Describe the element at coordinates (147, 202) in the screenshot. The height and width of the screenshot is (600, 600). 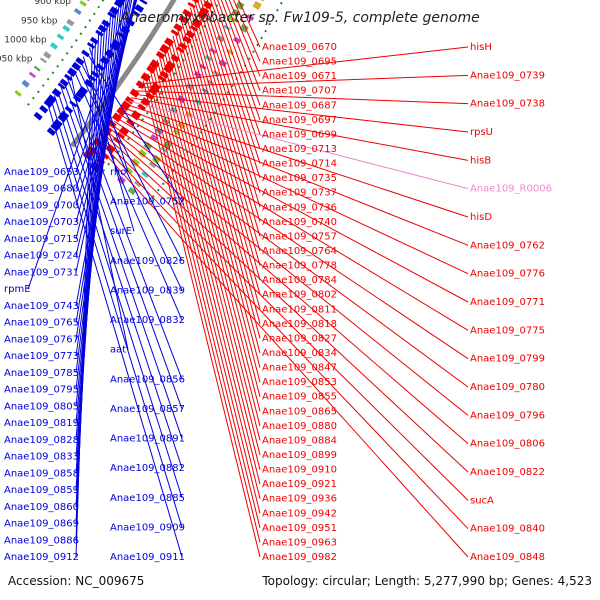
I see `gene-label-reverse: Anae109_0752` at that location.